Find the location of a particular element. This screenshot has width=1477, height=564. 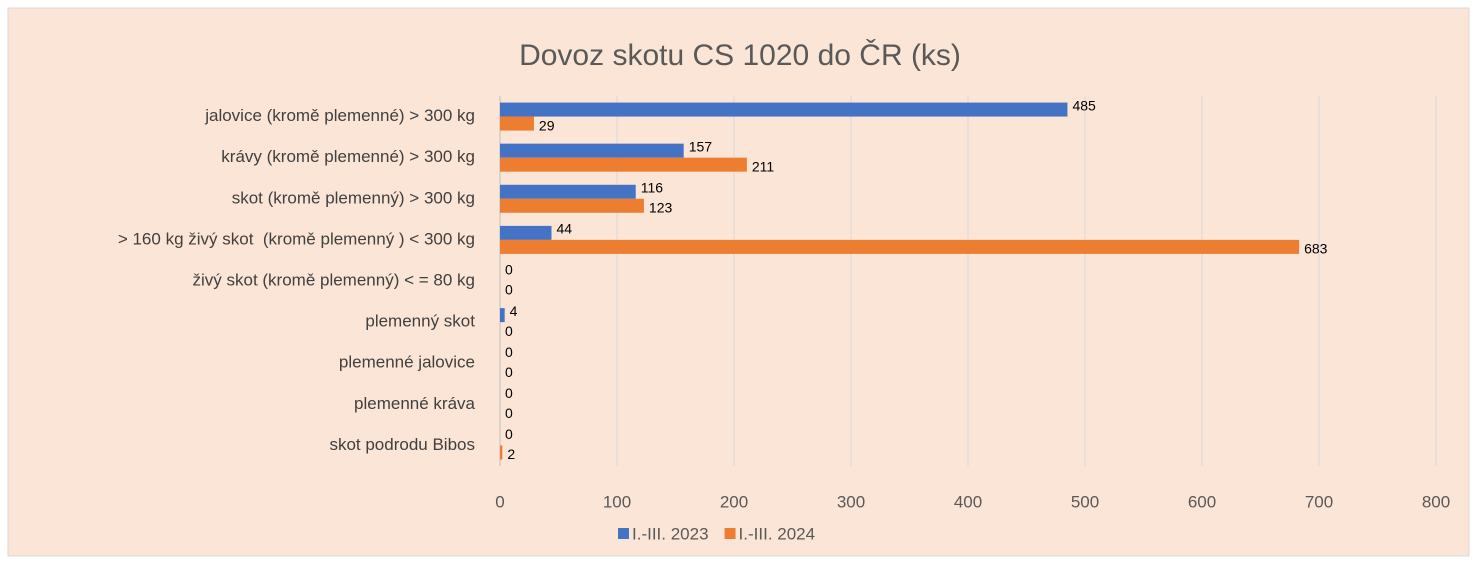

data-label: 116 is located at coordinates (652, 187).